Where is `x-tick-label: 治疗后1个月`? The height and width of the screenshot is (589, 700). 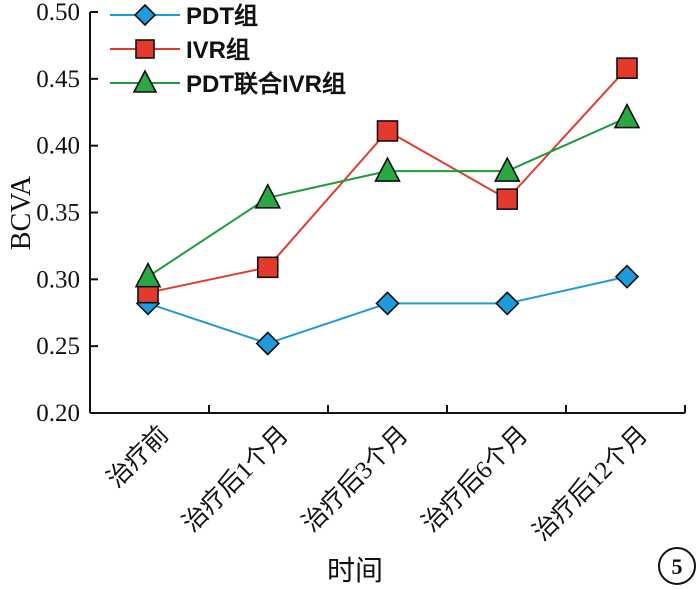
x-tick-label: 治疗后1个月 is located at coordinates (235, 478).